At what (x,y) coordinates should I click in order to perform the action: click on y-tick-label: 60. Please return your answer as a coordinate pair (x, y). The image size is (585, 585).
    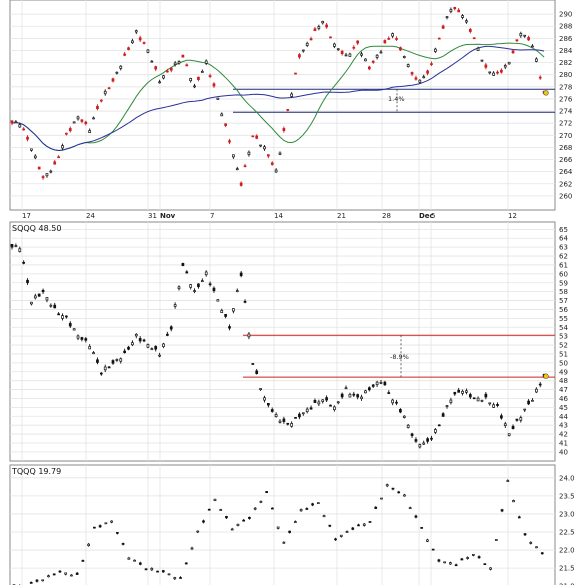
    Looking at the image, I should click on (563, 274).